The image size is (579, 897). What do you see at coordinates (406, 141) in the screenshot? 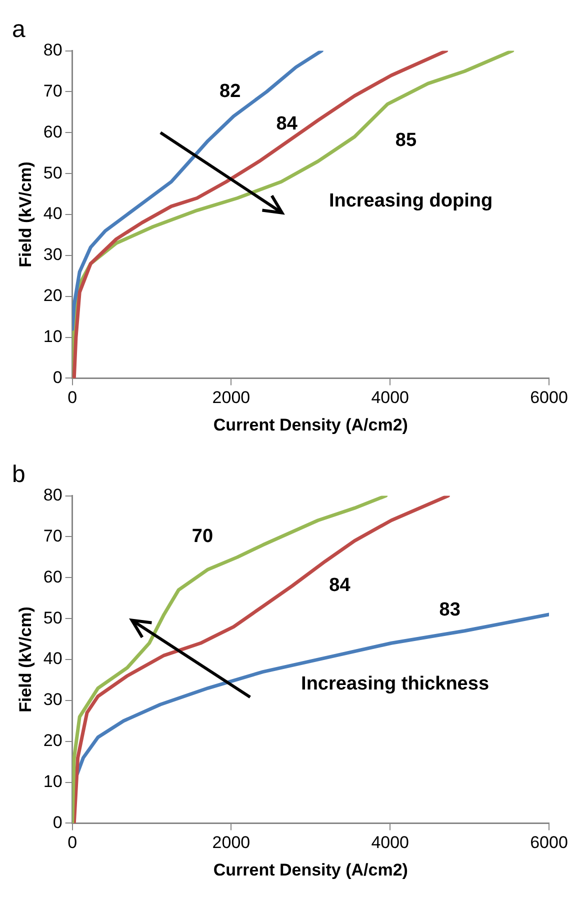
I see `series-label: 85` at bounding box center [406, 141].